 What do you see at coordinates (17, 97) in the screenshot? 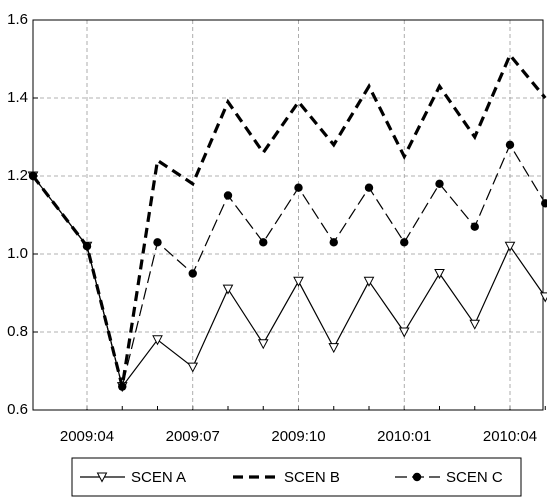
I see `y-tick-label: 1.4` at bounding box center [17, 97].